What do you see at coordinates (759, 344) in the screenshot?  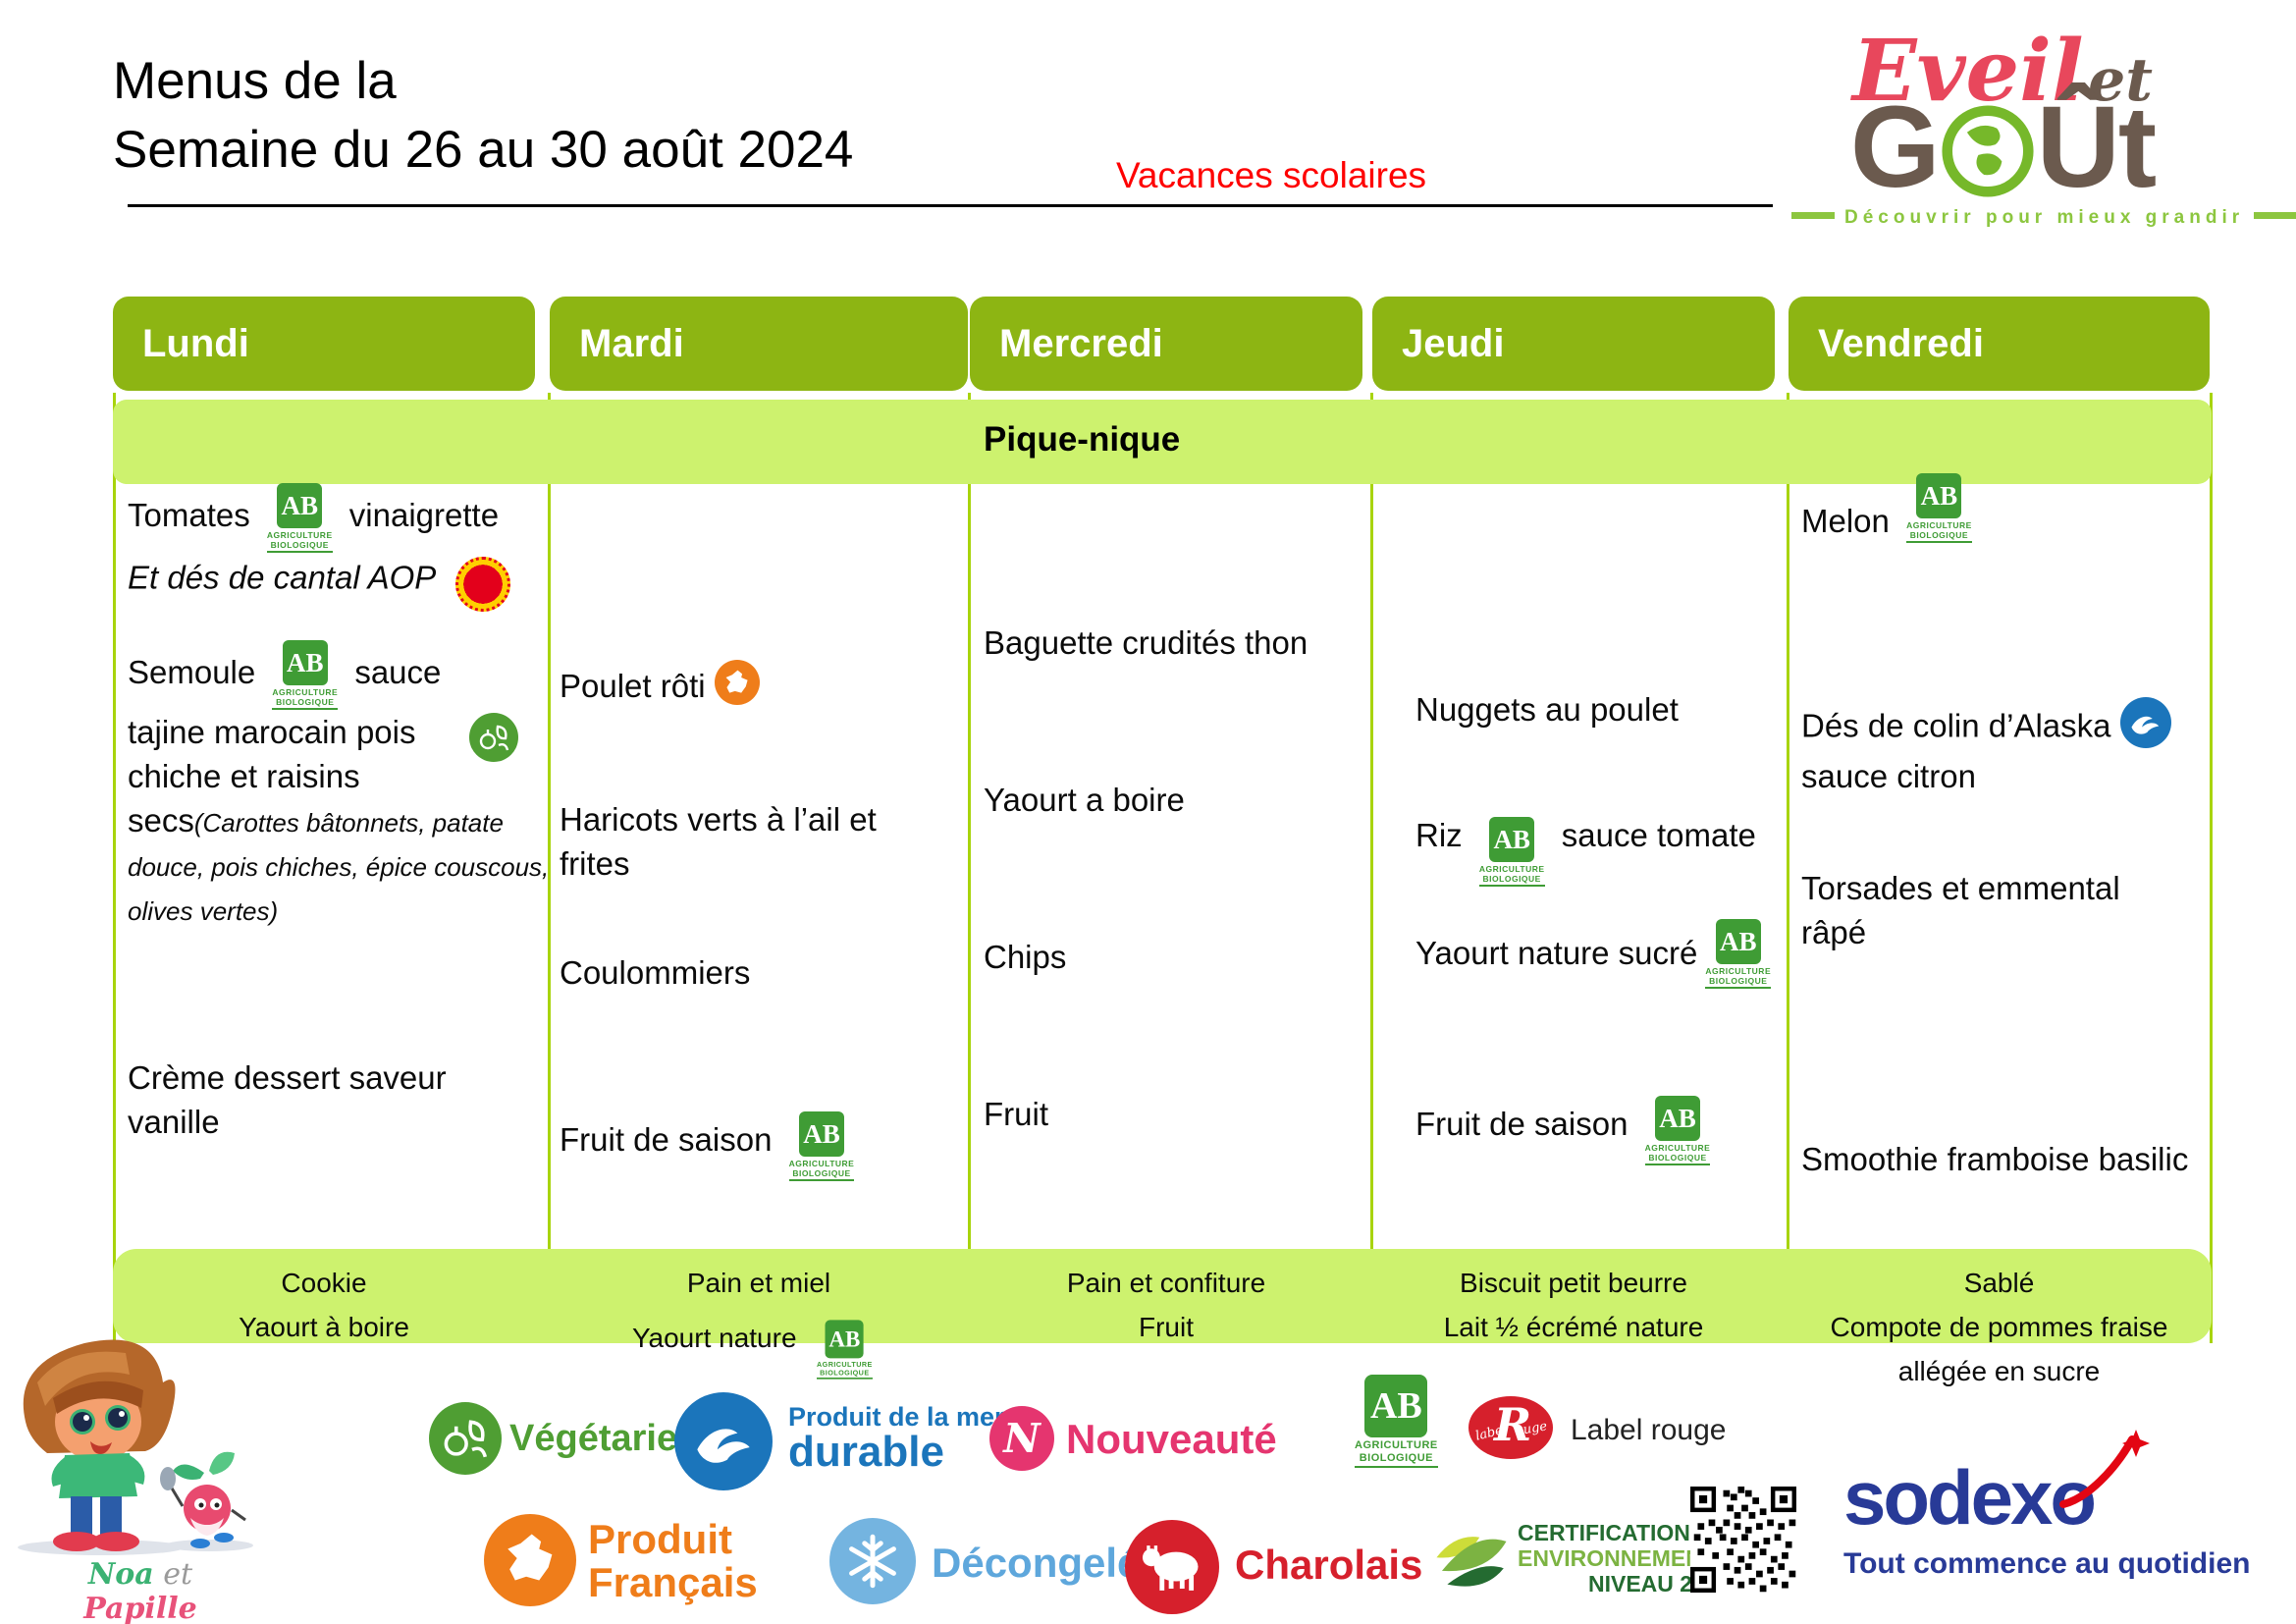 I see `day-header-mardi: Mardi` at bounding box center [759, 344].